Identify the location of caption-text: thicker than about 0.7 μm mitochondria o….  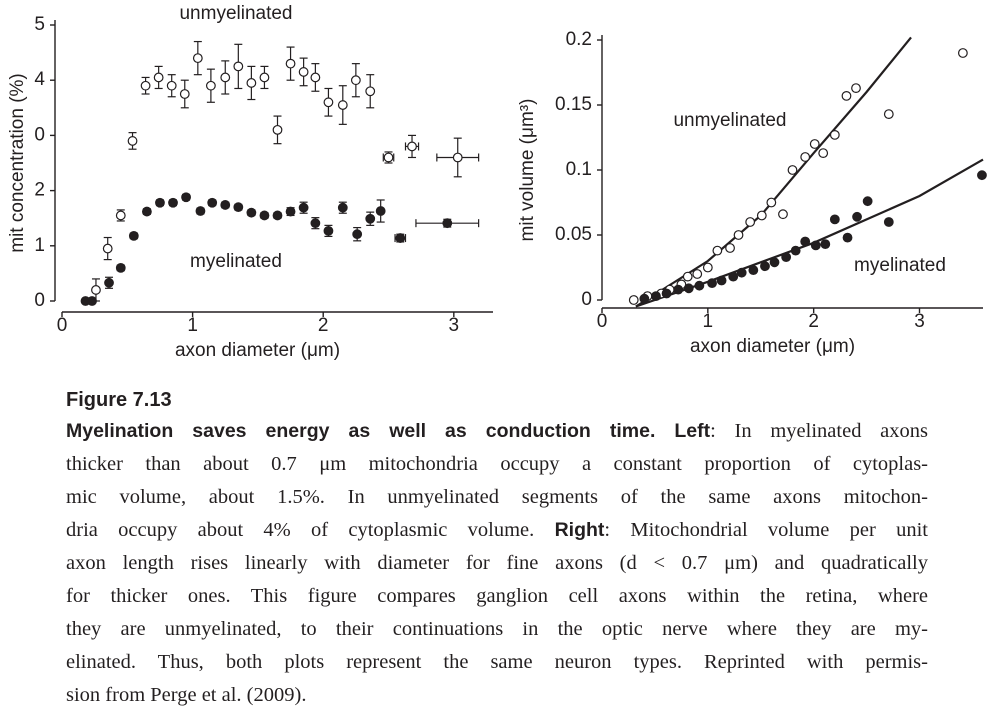
(497, 464).